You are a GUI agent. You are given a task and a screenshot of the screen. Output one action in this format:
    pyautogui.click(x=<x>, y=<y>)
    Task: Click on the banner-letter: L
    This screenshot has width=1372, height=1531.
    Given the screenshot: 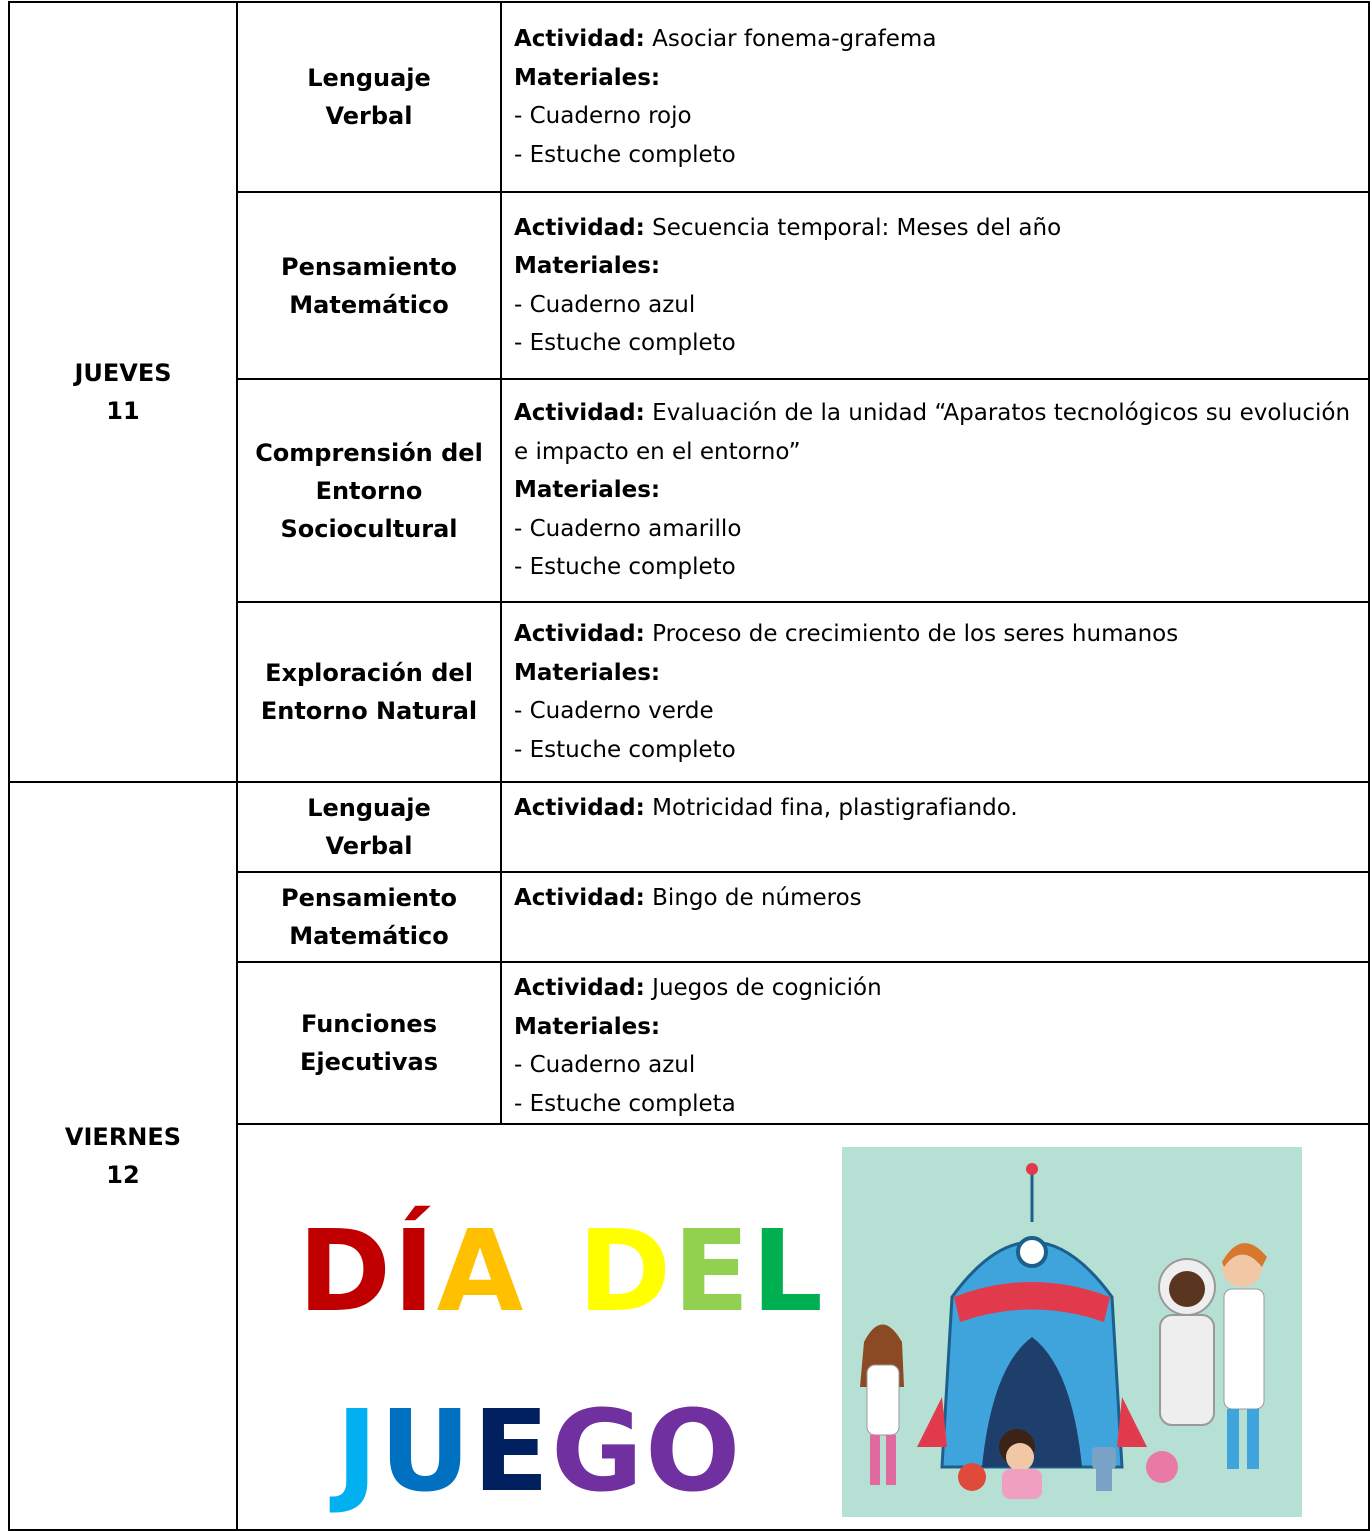 What is the action you would take?
    pyautogui.click(x=788, y=1272)
    